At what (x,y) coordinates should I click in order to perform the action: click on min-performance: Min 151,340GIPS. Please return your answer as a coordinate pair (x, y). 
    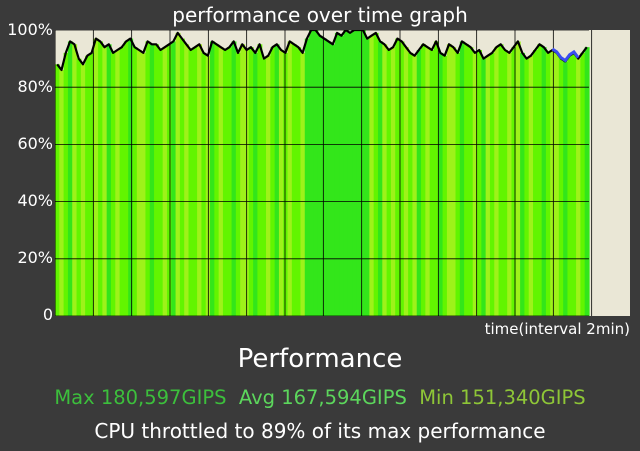
    Looking at the image, I should click on (502, 397).